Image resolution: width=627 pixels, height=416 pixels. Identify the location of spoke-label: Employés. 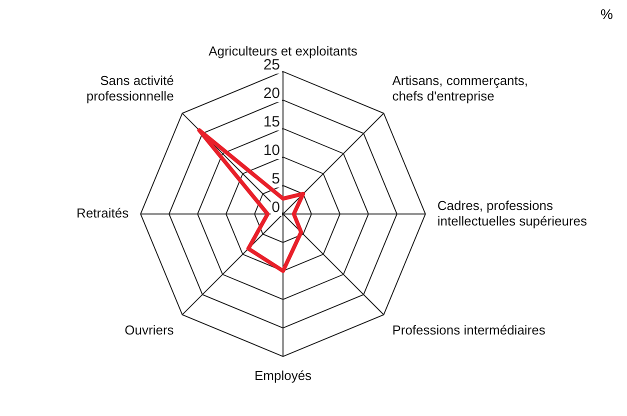
(283, 375).